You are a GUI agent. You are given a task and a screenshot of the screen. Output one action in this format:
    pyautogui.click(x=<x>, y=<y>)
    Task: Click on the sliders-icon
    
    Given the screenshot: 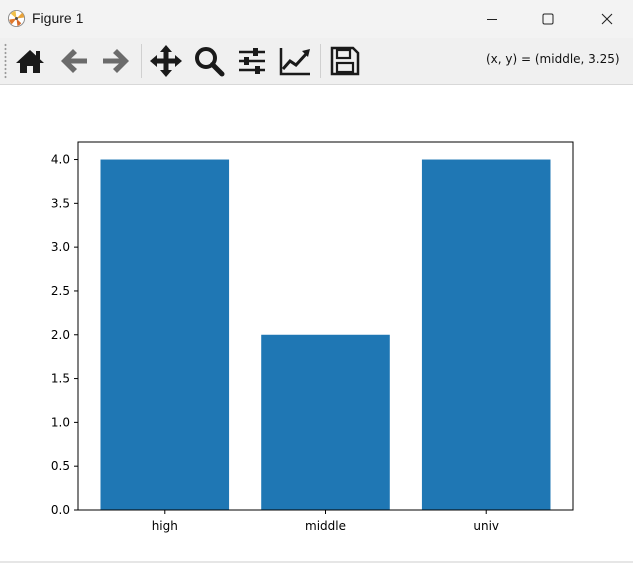 What is the action you would take?
    pyautogui.click(x=252, y=61)
    